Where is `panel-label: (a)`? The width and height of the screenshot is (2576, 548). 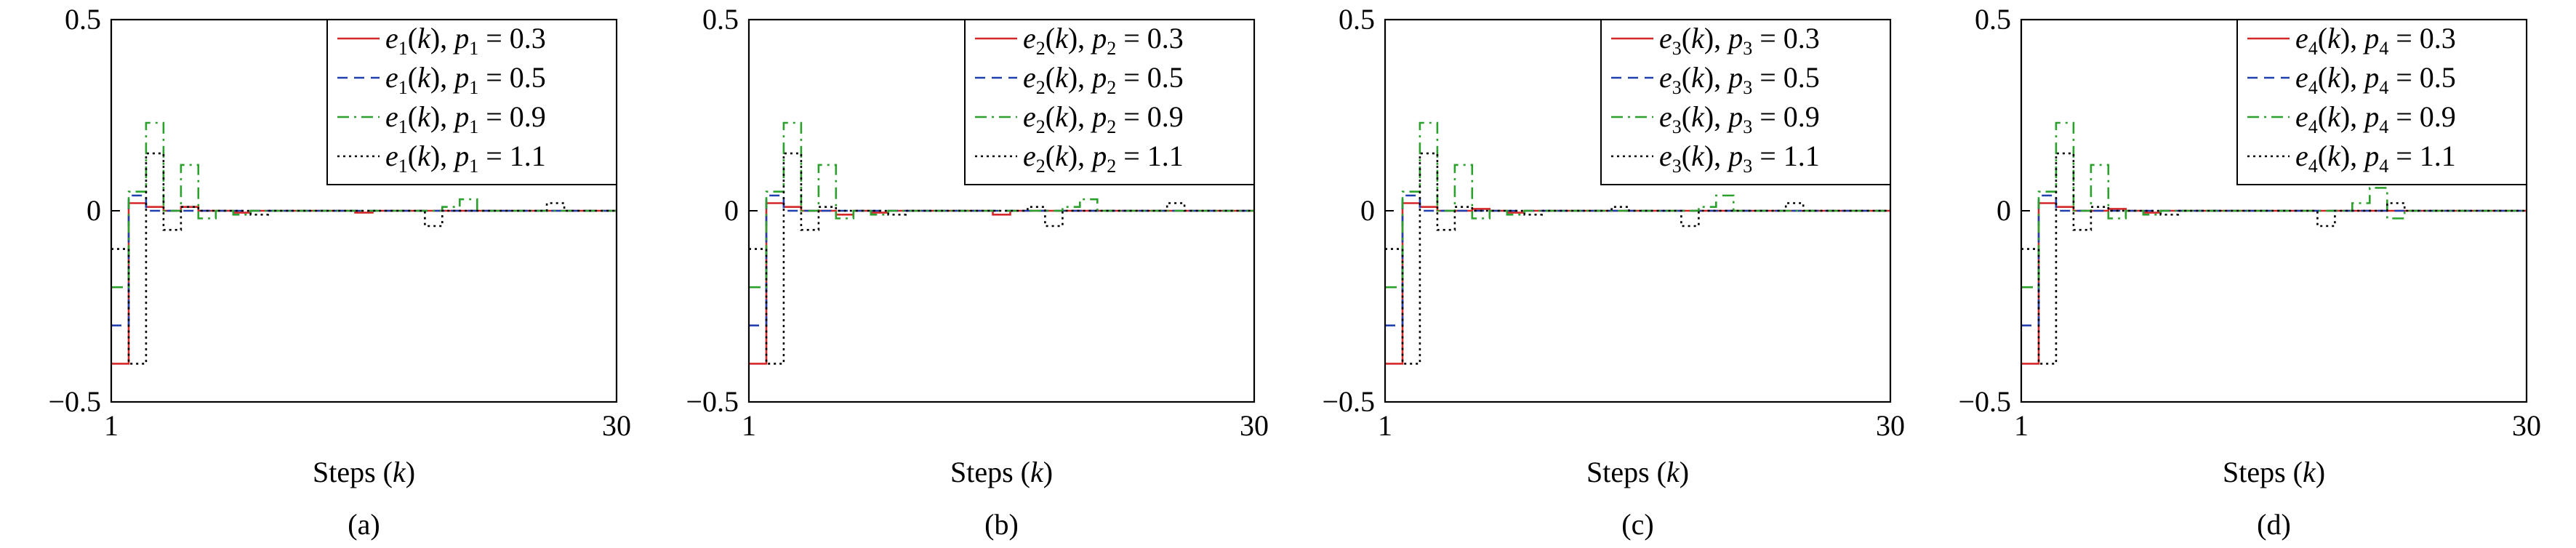 panel-label: (a) is located at coordinates (364, 524).